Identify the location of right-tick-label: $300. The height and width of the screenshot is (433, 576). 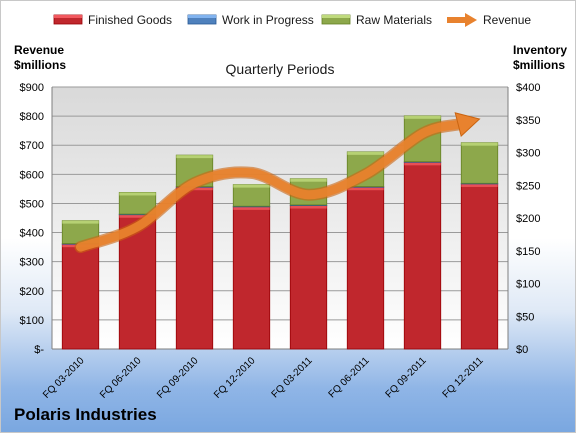
(528, 154).